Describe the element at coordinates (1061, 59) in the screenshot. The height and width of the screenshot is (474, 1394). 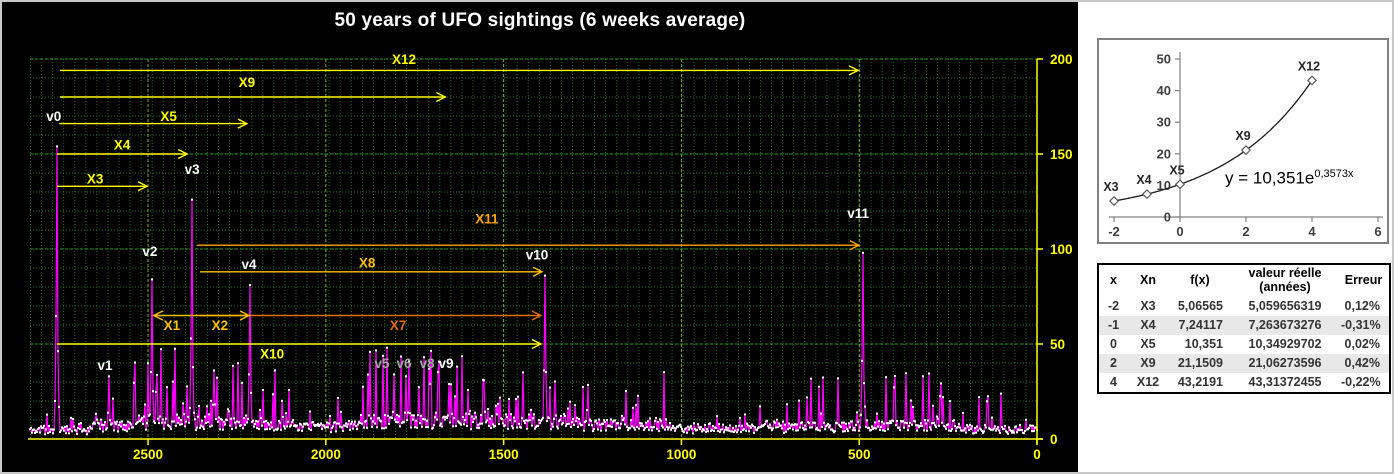
I see `y-tick-200: 200` at that location.